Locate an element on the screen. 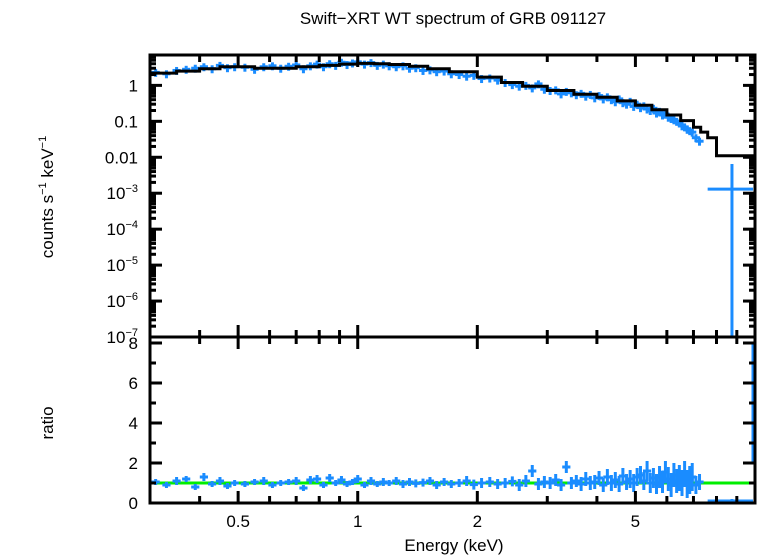 This screenshot has width=758, height=556. y-tick-label: 6 is located at coordinates (133, 383).